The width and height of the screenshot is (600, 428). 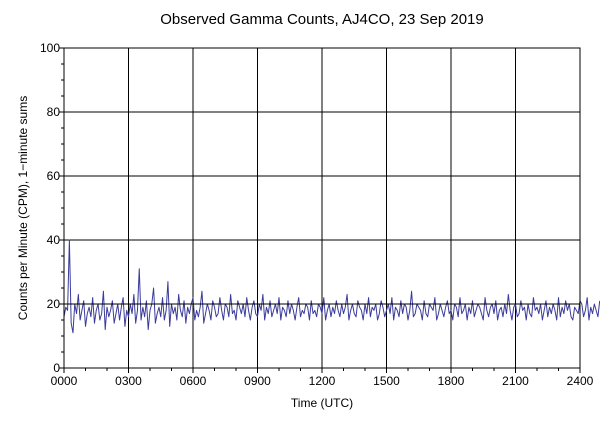 I want to click on x-tick-label: 1800, so click(x=451, y=381).